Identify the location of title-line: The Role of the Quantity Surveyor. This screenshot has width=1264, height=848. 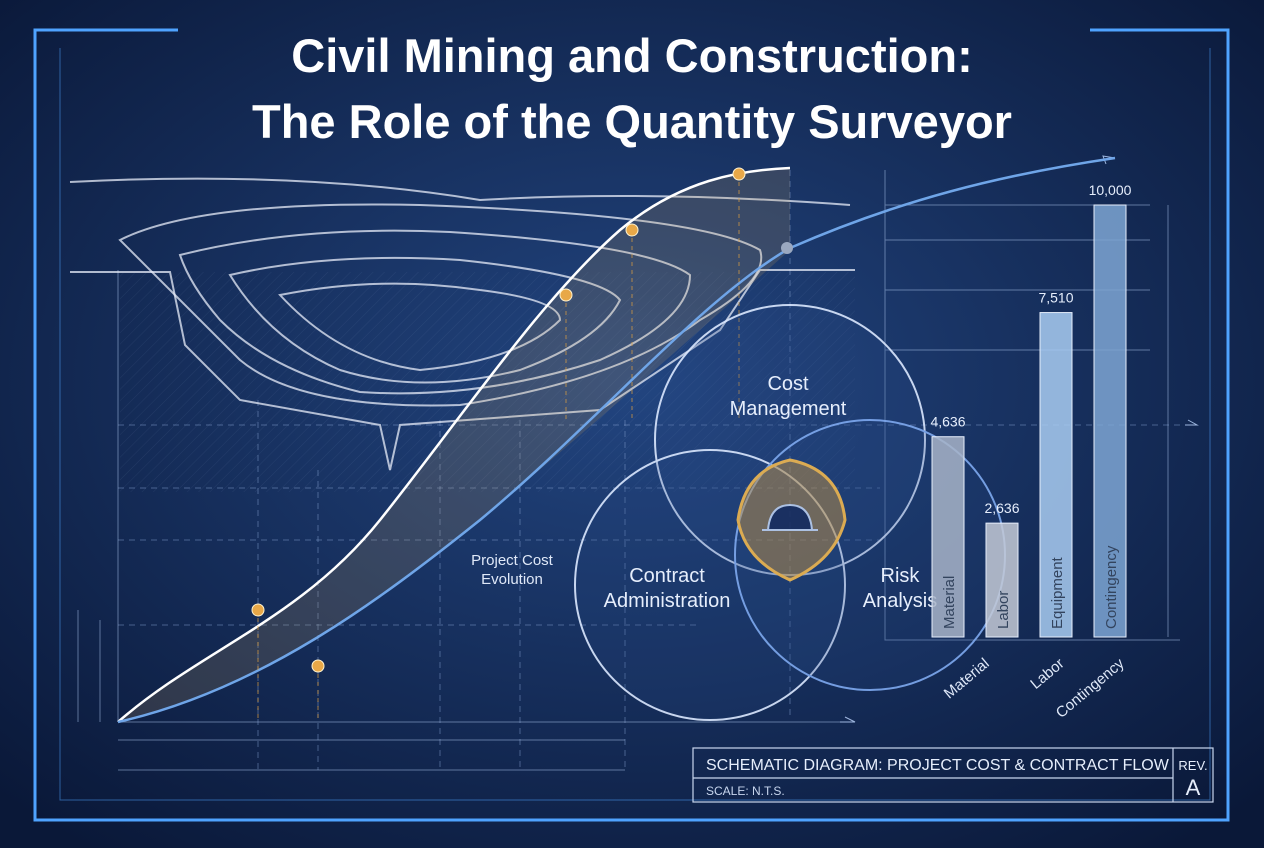
(632, 121).